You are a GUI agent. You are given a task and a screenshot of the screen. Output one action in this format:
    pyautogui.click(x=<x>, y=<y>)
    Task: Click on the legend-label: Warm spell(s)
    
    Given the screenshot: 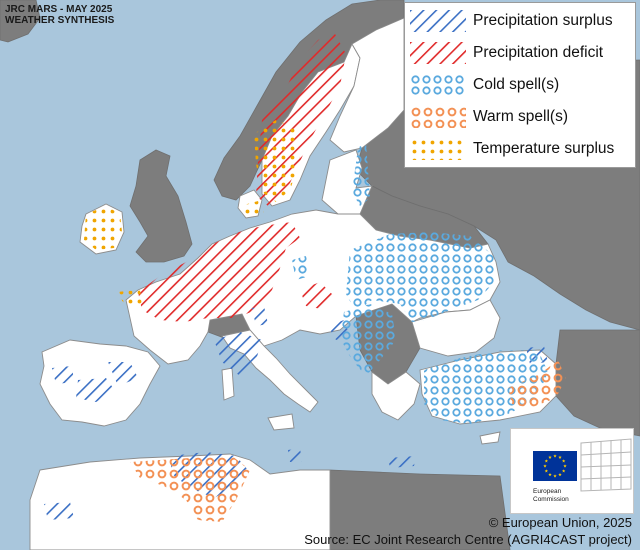 What is the action you would take?
    pyautogui.click(x=521, y=116)
    